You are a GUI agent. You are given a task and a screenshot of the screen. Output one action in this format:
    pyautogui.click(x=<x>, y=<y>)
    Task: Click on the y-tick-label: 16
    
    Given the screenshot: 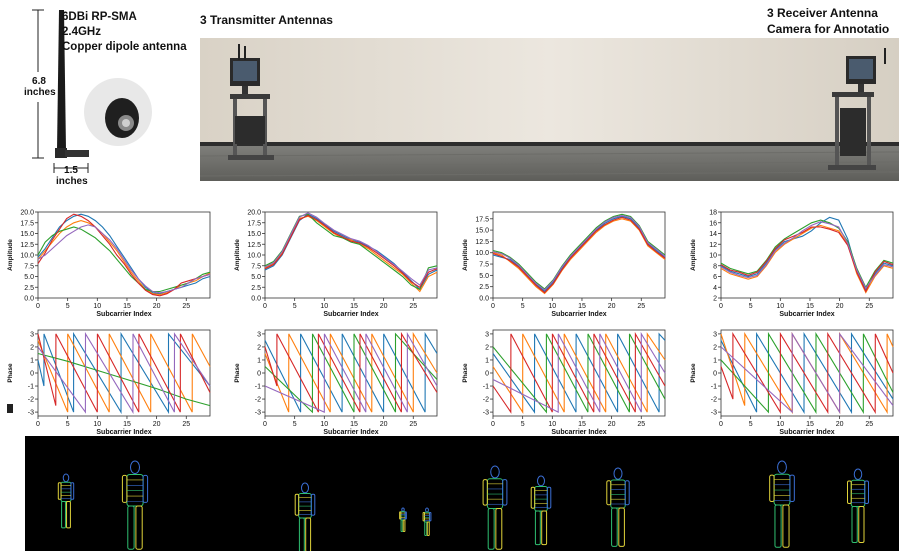 What is the action you would take?
    pyautogui.click(x=713, y=223)
    